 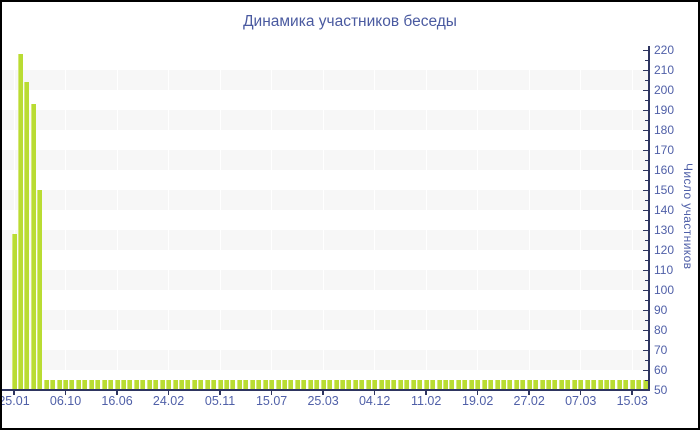 What do you see at coordinates (632, 401) in the screenshot?
I see `x-tick-label: 15.03` at bounding box center [632, 401].